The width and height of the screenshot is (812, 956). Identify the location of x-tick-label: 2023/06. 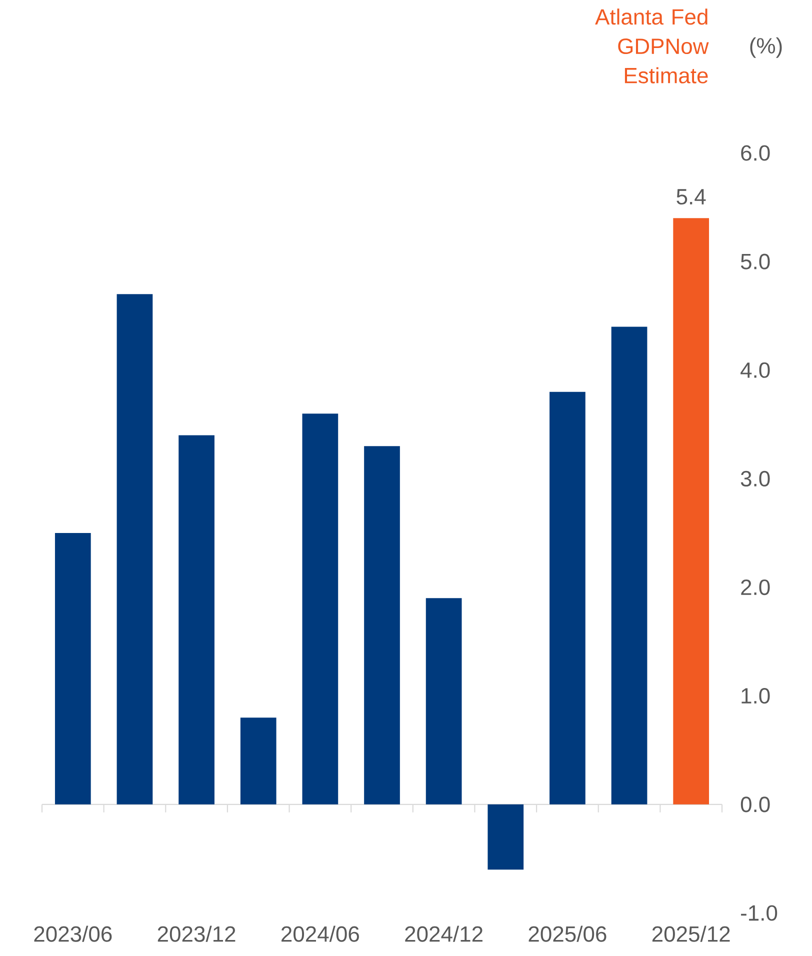
(73, 934).